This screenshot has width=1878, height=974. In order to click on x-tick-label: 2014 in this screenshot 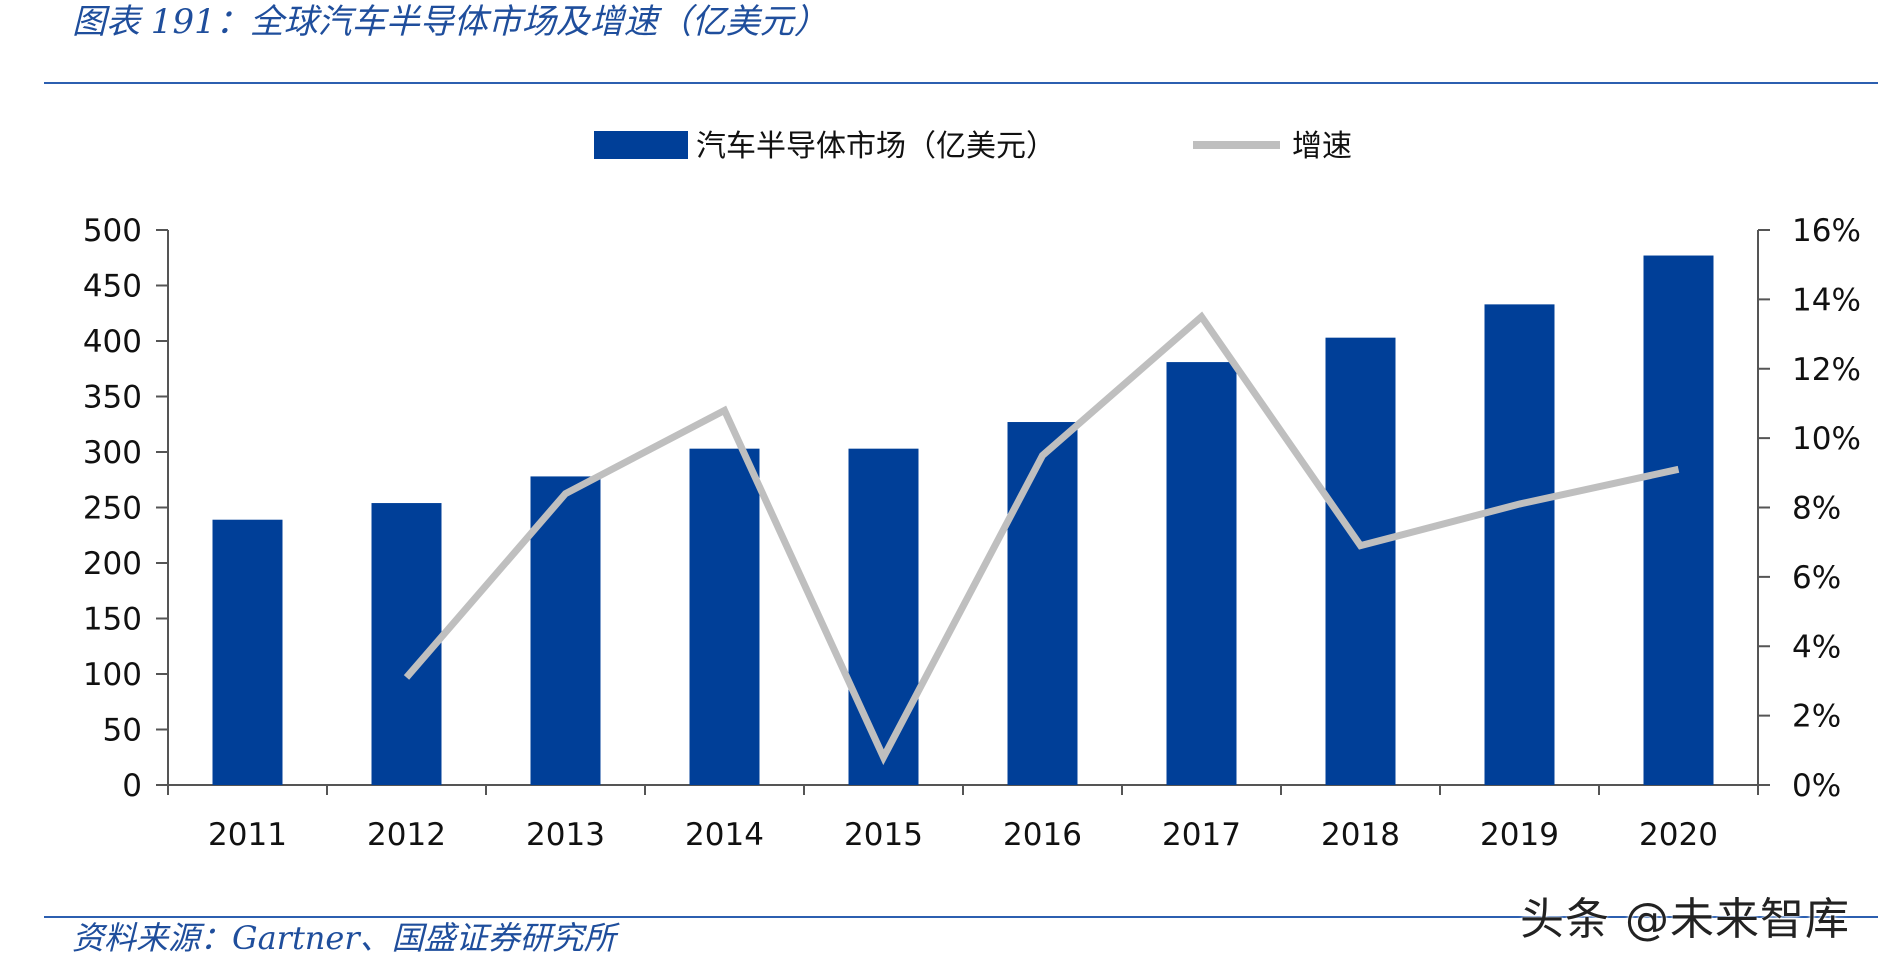, I will do `click(724, 835)`.